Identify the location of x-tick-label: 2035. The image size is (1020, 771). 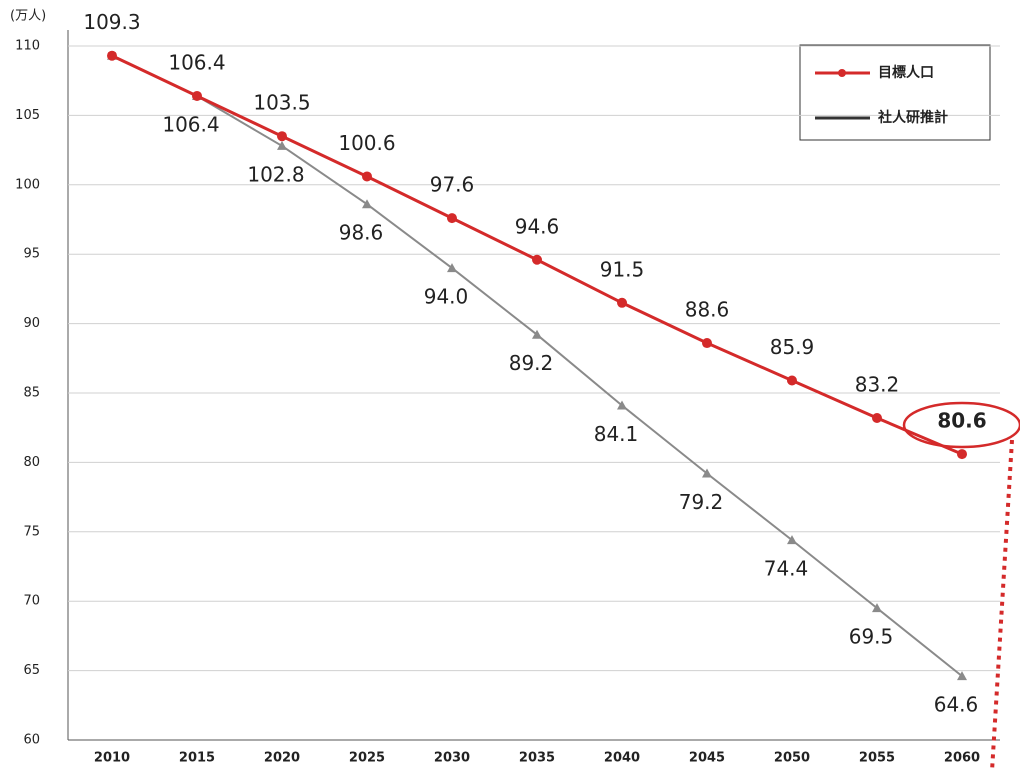
(537, 758).